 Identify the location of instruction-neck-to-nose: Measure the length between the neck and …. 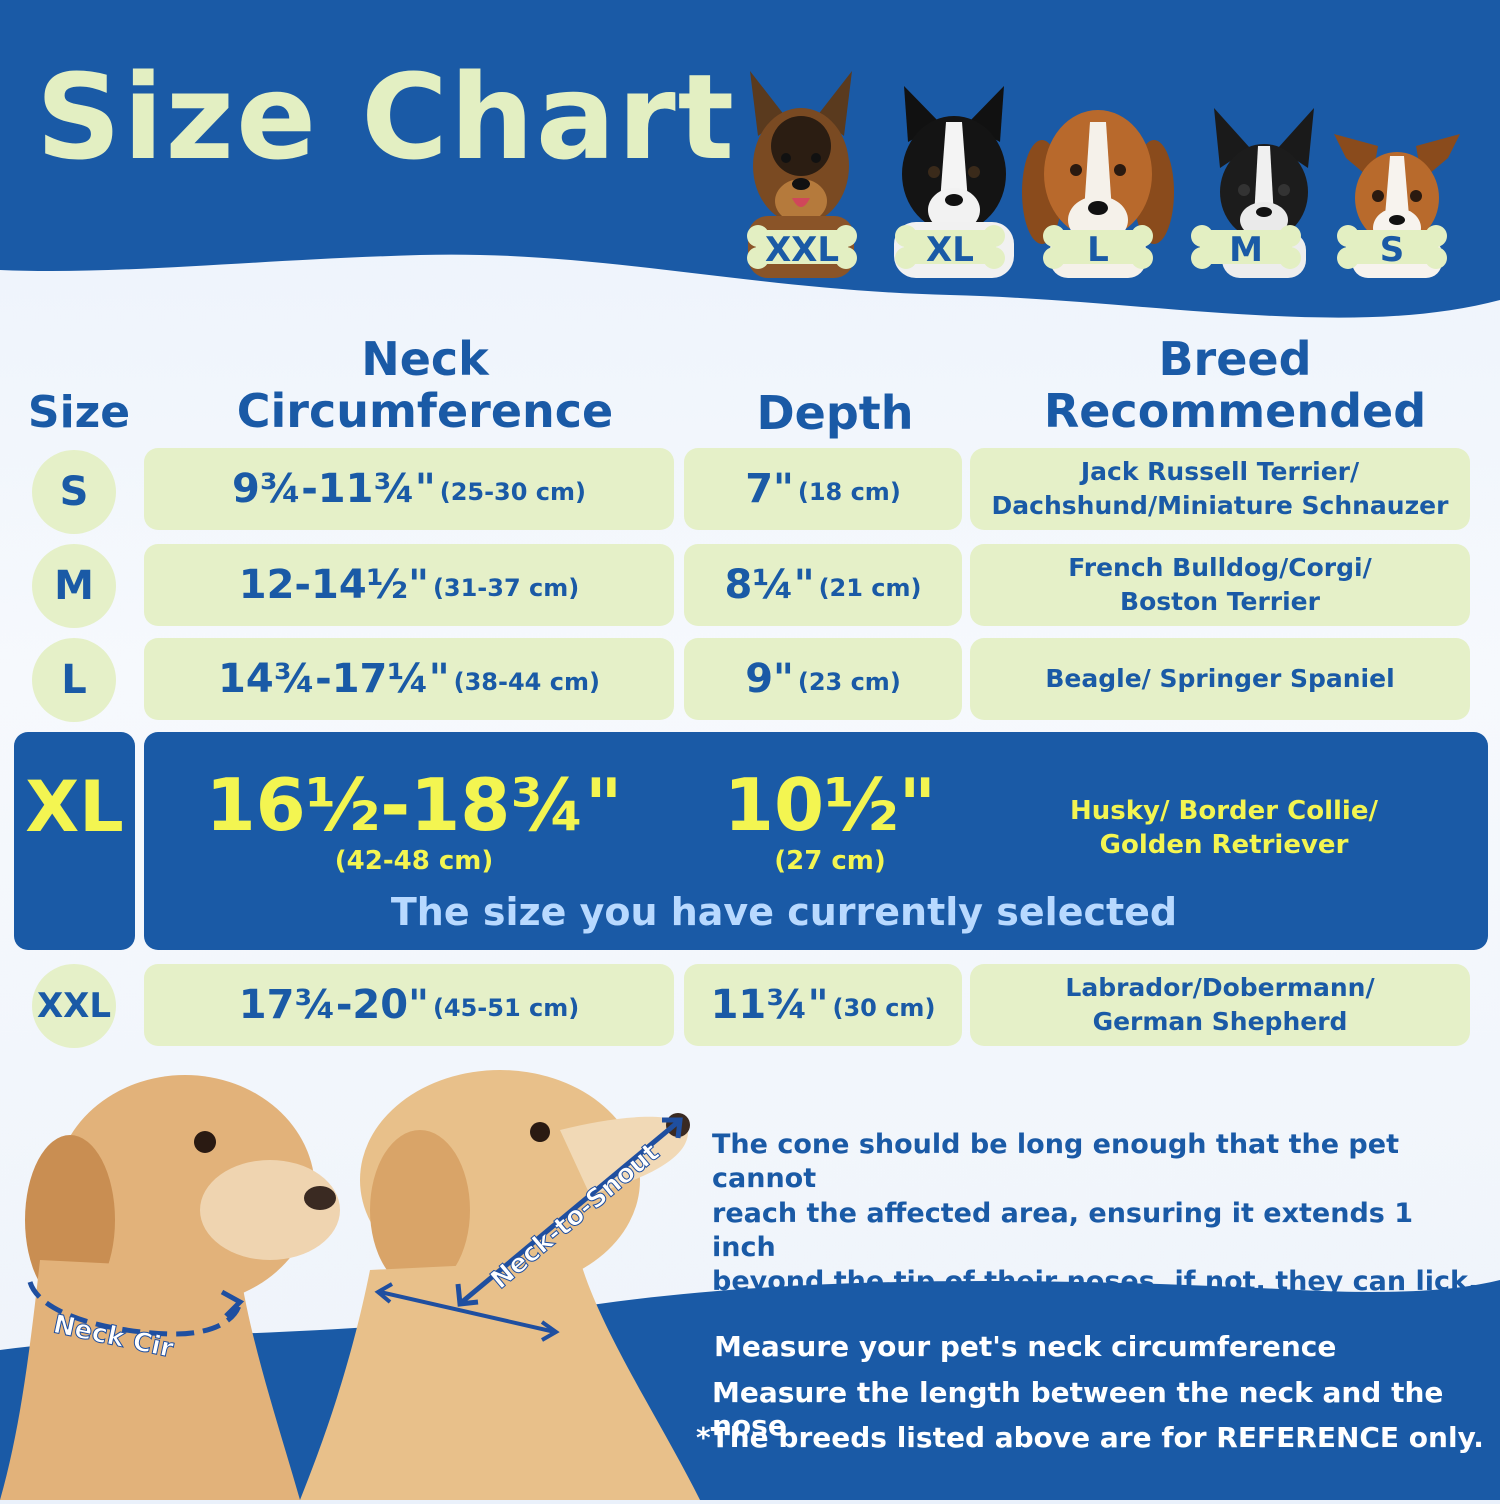
(1078, 1409).